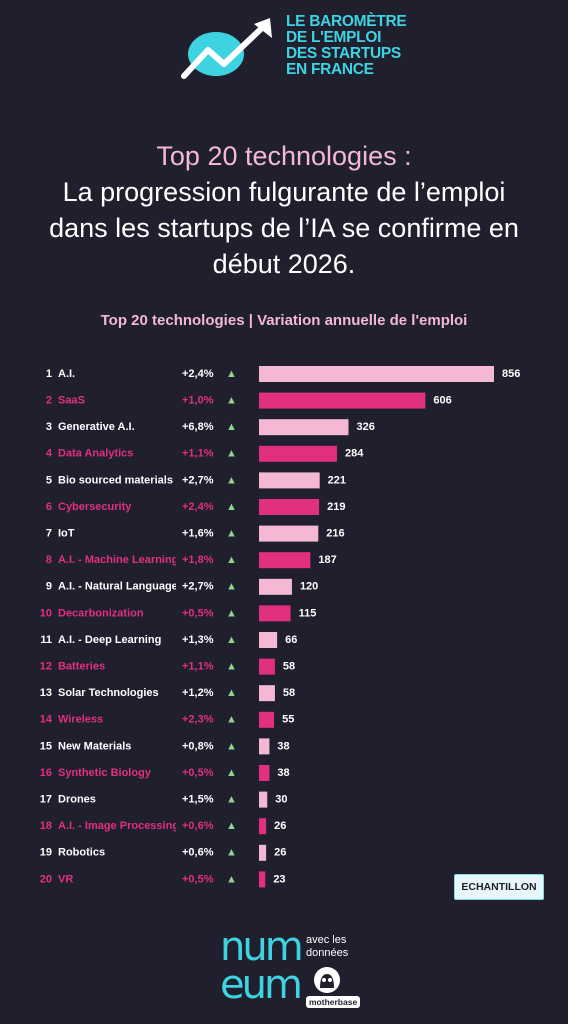 This screenshot has width=568, height=1024. Describe the element at coordinates (81, 667) in the screenshot. I see `category-label: Batteries` at that location.